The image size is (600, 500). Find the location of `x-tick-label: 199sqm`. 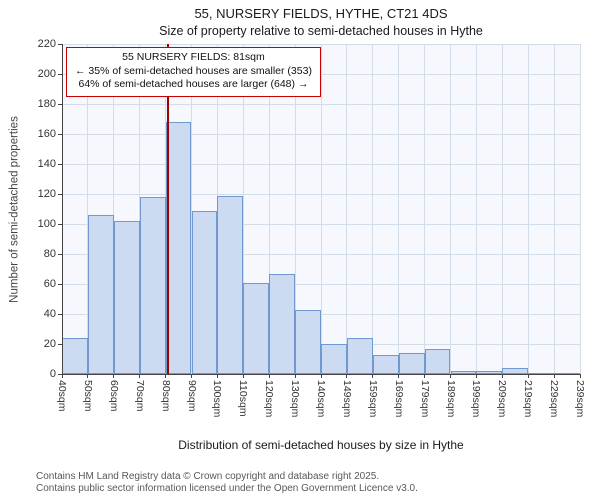

x-tick-label: 199sqm is located at coordinates (476, 399).